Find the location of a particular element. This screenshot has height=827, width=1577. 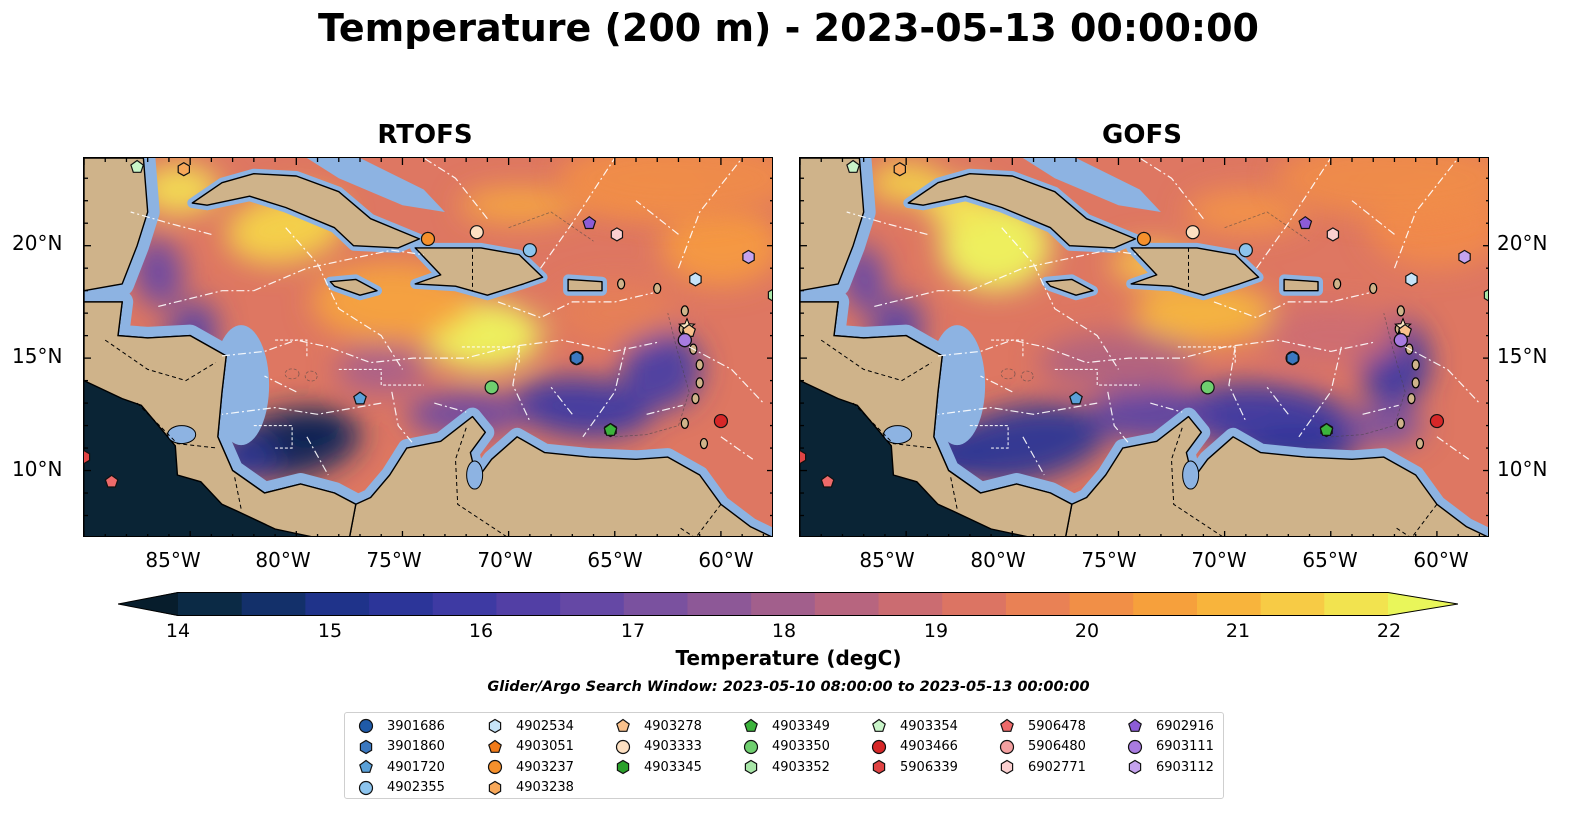

legend-label: 6903112 is located at coordinates (1185, 767).